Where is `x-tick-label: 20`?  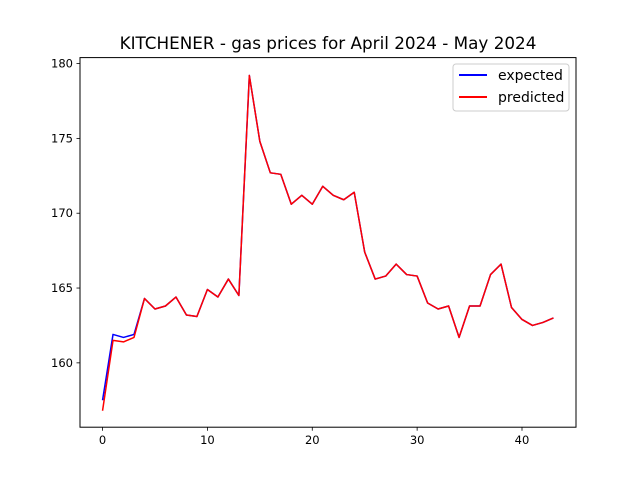
x-tick-label: 20 is located at coordinates (312, 440).